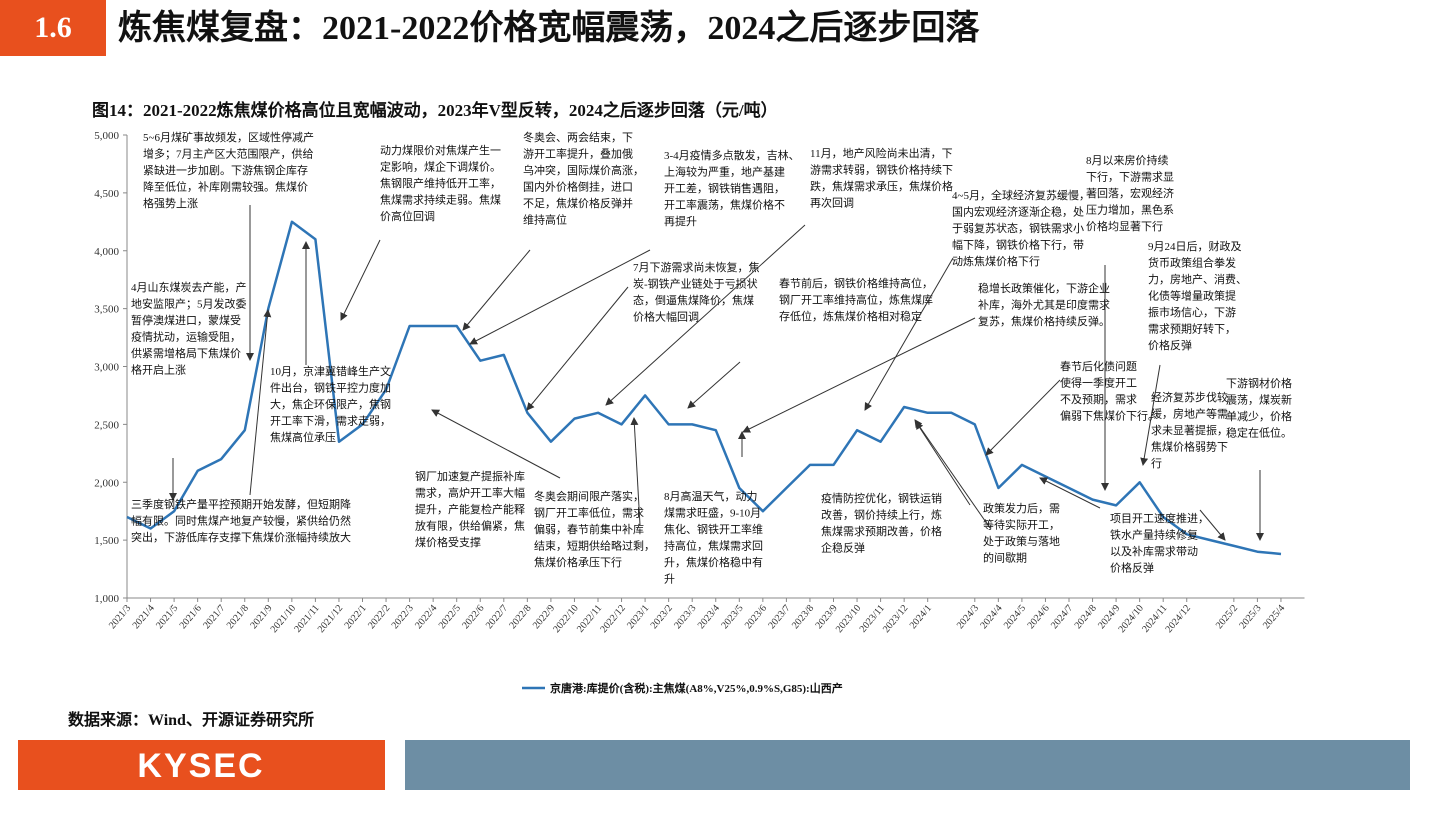 The image size is (1440, 815). I want to click on annotation-text: 4~5月，全球经济复苏缓慢，, so click(1021, 195).